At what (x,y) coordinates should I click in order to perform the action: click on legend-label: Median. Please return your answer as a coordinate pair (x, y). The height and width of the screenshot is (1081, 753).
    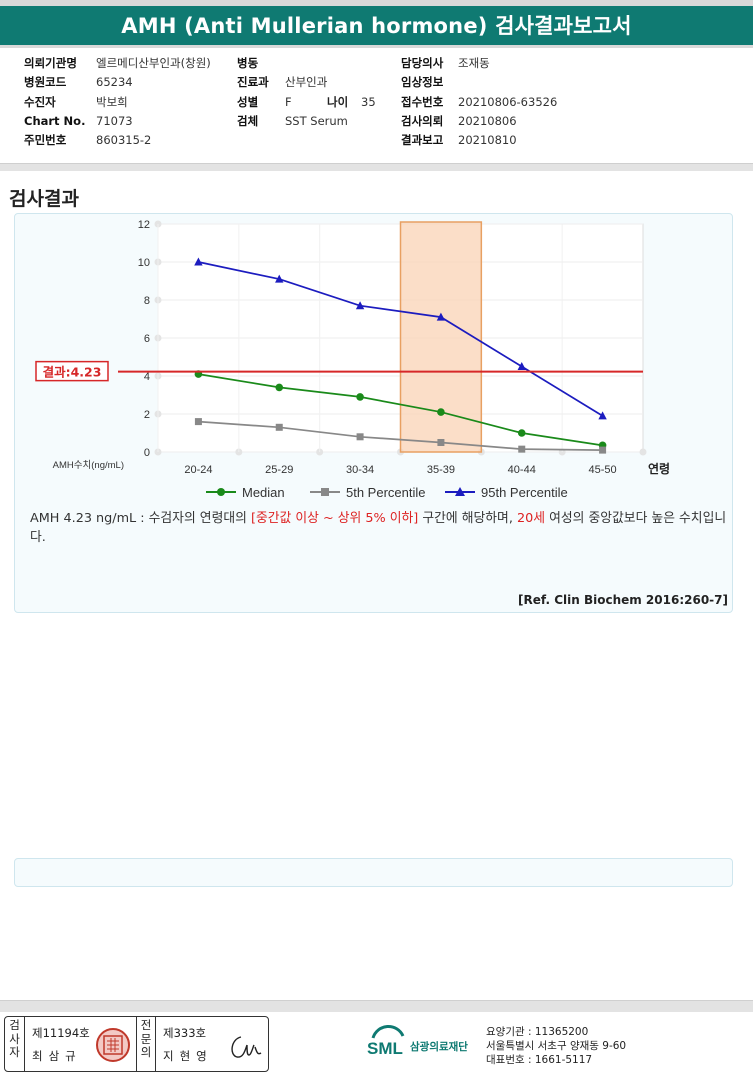
    Looking at the image, I should click on (263, 492).